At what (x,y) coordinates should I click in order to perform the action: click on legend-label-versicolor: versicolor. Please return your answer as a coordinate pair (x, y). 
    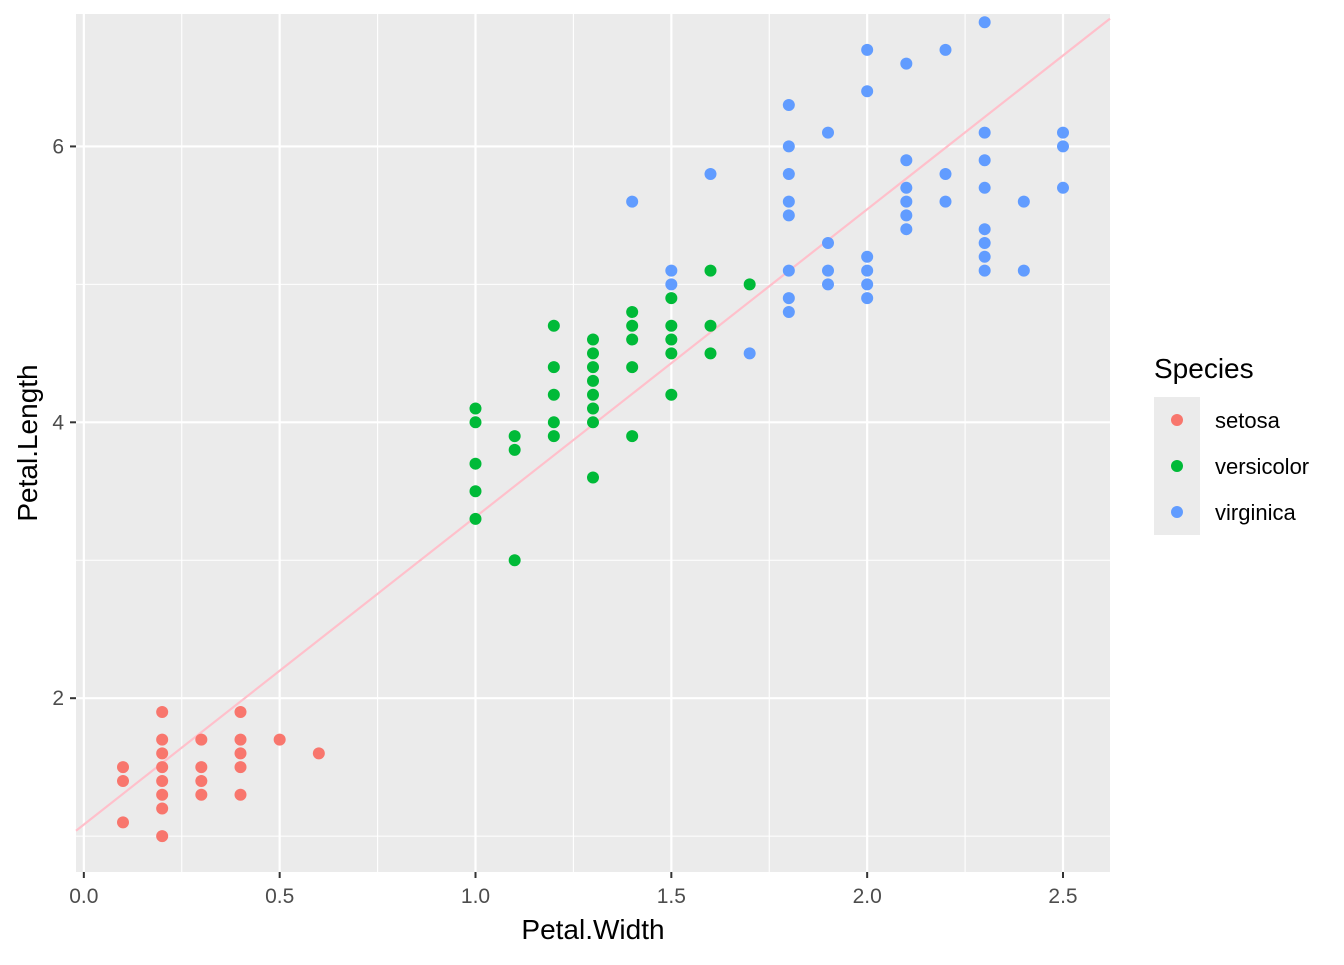
    Looking at the image, I should click on (1262, 466).